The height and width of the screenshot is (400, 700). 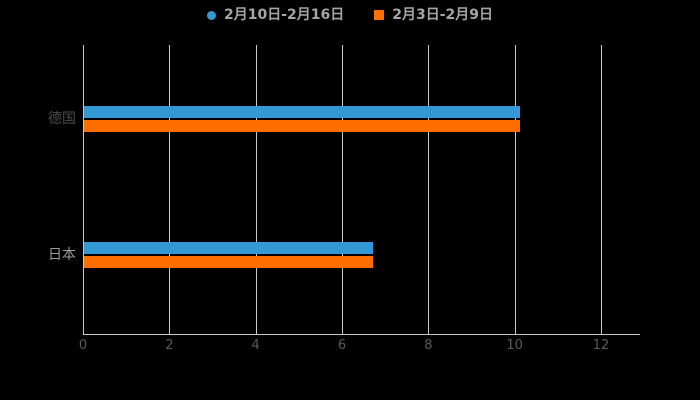 I want to click on bar-series2-cat1, so click(x=302, y=125).